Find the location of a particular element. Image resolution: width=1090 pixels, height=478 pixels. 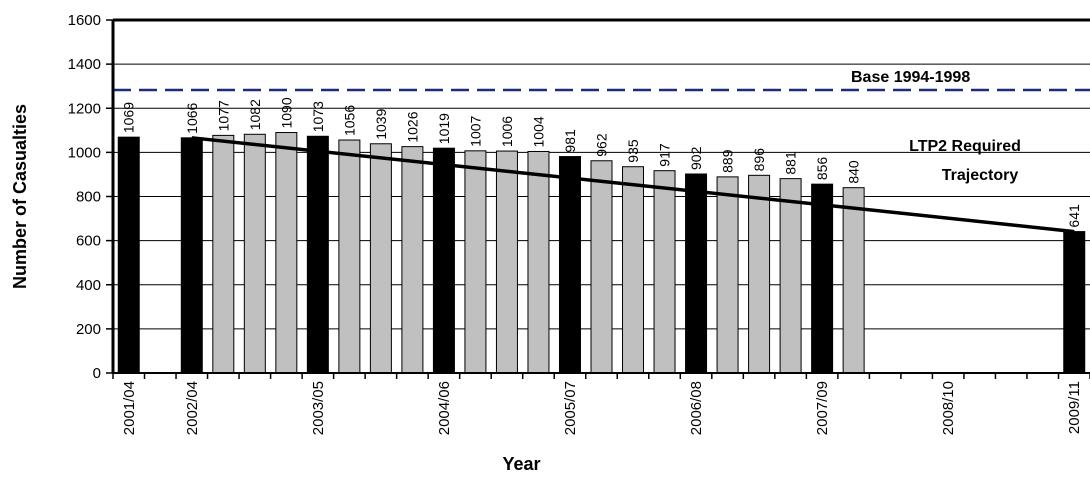

y-tick-label: 1000 is located at coordinates (84, 152).